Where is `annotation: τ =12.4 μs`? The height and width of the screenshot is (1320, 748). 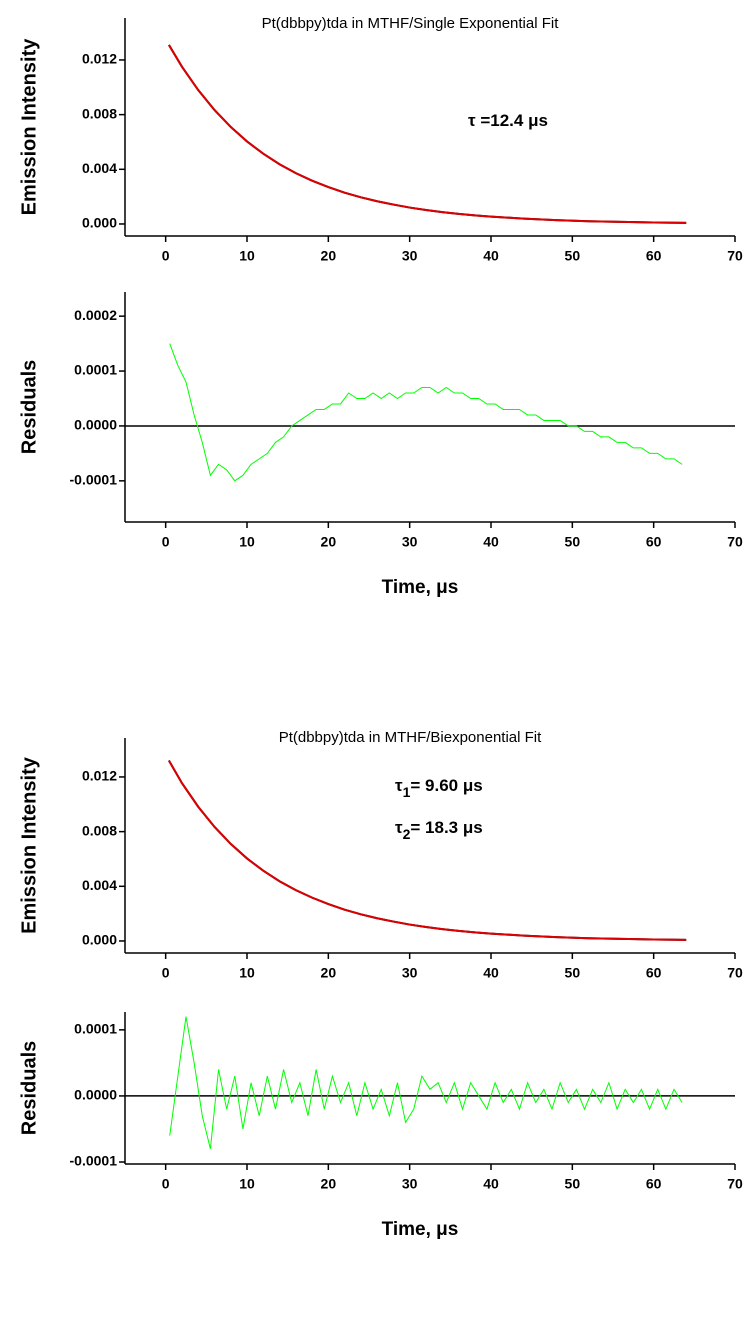
annotation: τ =12.4 μs is located at coordinates (508, 120).